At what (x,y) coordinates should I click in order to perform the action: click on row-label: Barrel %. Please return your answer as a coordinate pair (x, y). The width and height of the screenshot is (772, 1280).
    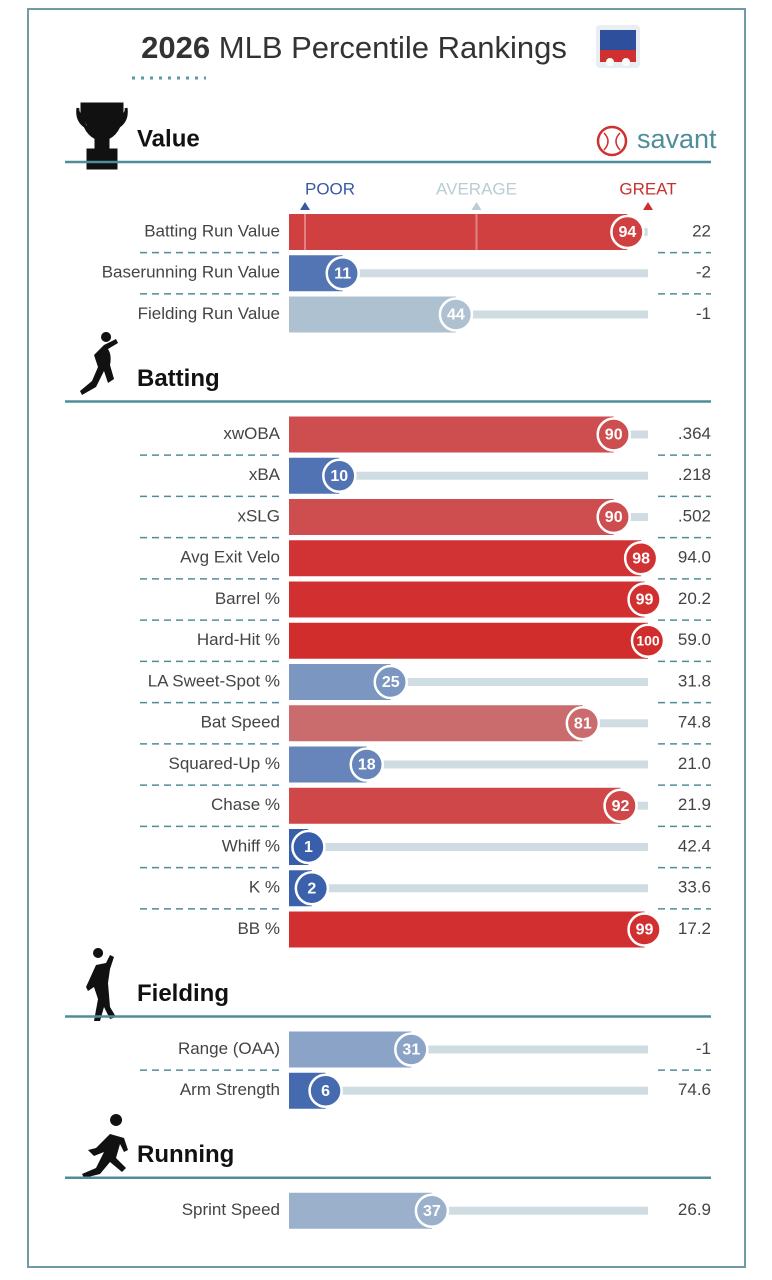
    Looking at the image, I should click on (247, 598).